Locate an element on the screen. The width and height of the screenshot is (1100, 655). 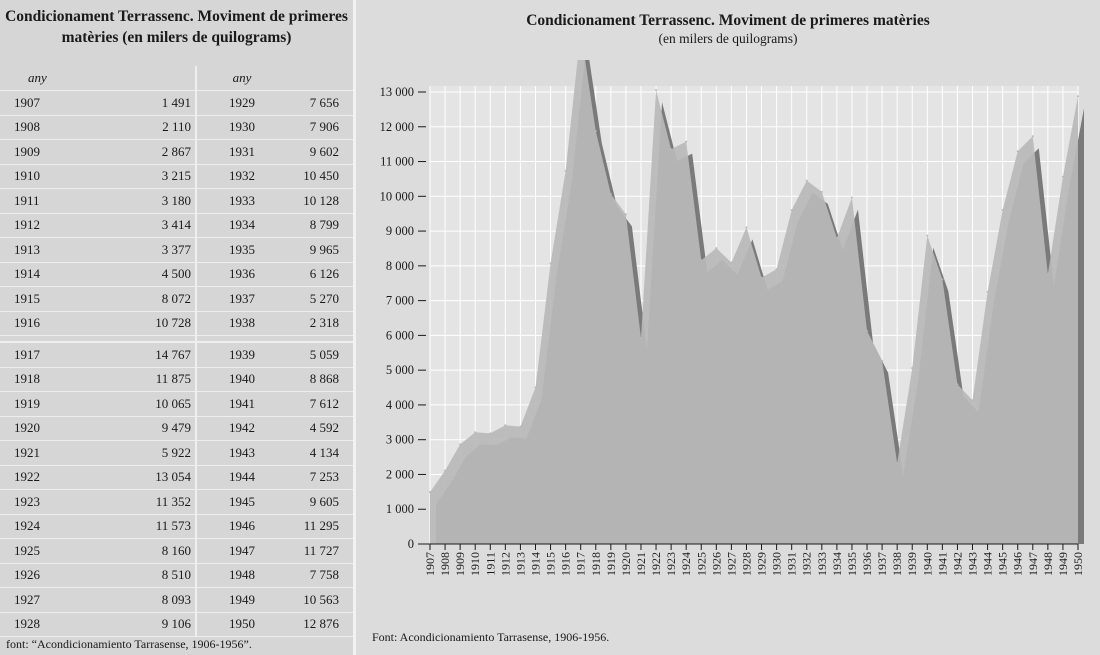
x-tick-label: 1907 is located at coordinates (430, 564).